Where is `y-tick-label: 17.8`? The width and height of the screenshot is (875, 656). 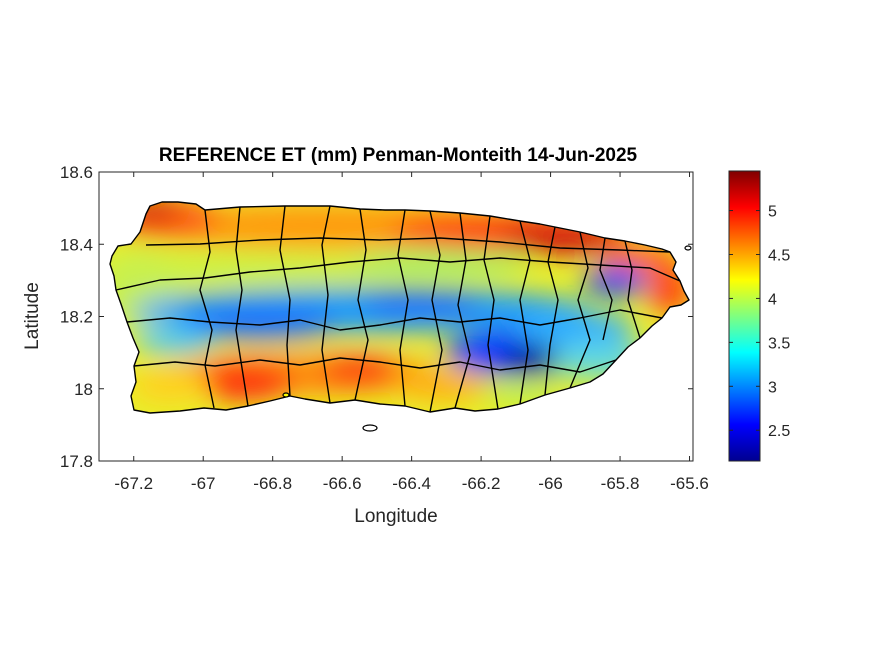
y-tick-label: 17.8 is located at coordinates (76, 461).